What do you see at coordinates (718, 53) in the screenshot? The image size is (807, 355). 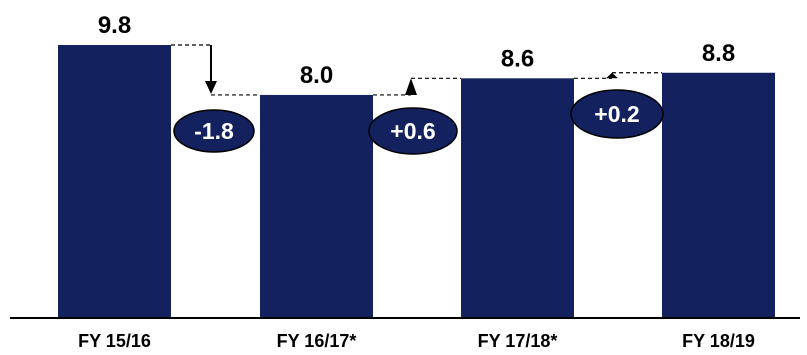 I see `bar-value-label-4: 8.8` at bounding box center [718, 53].